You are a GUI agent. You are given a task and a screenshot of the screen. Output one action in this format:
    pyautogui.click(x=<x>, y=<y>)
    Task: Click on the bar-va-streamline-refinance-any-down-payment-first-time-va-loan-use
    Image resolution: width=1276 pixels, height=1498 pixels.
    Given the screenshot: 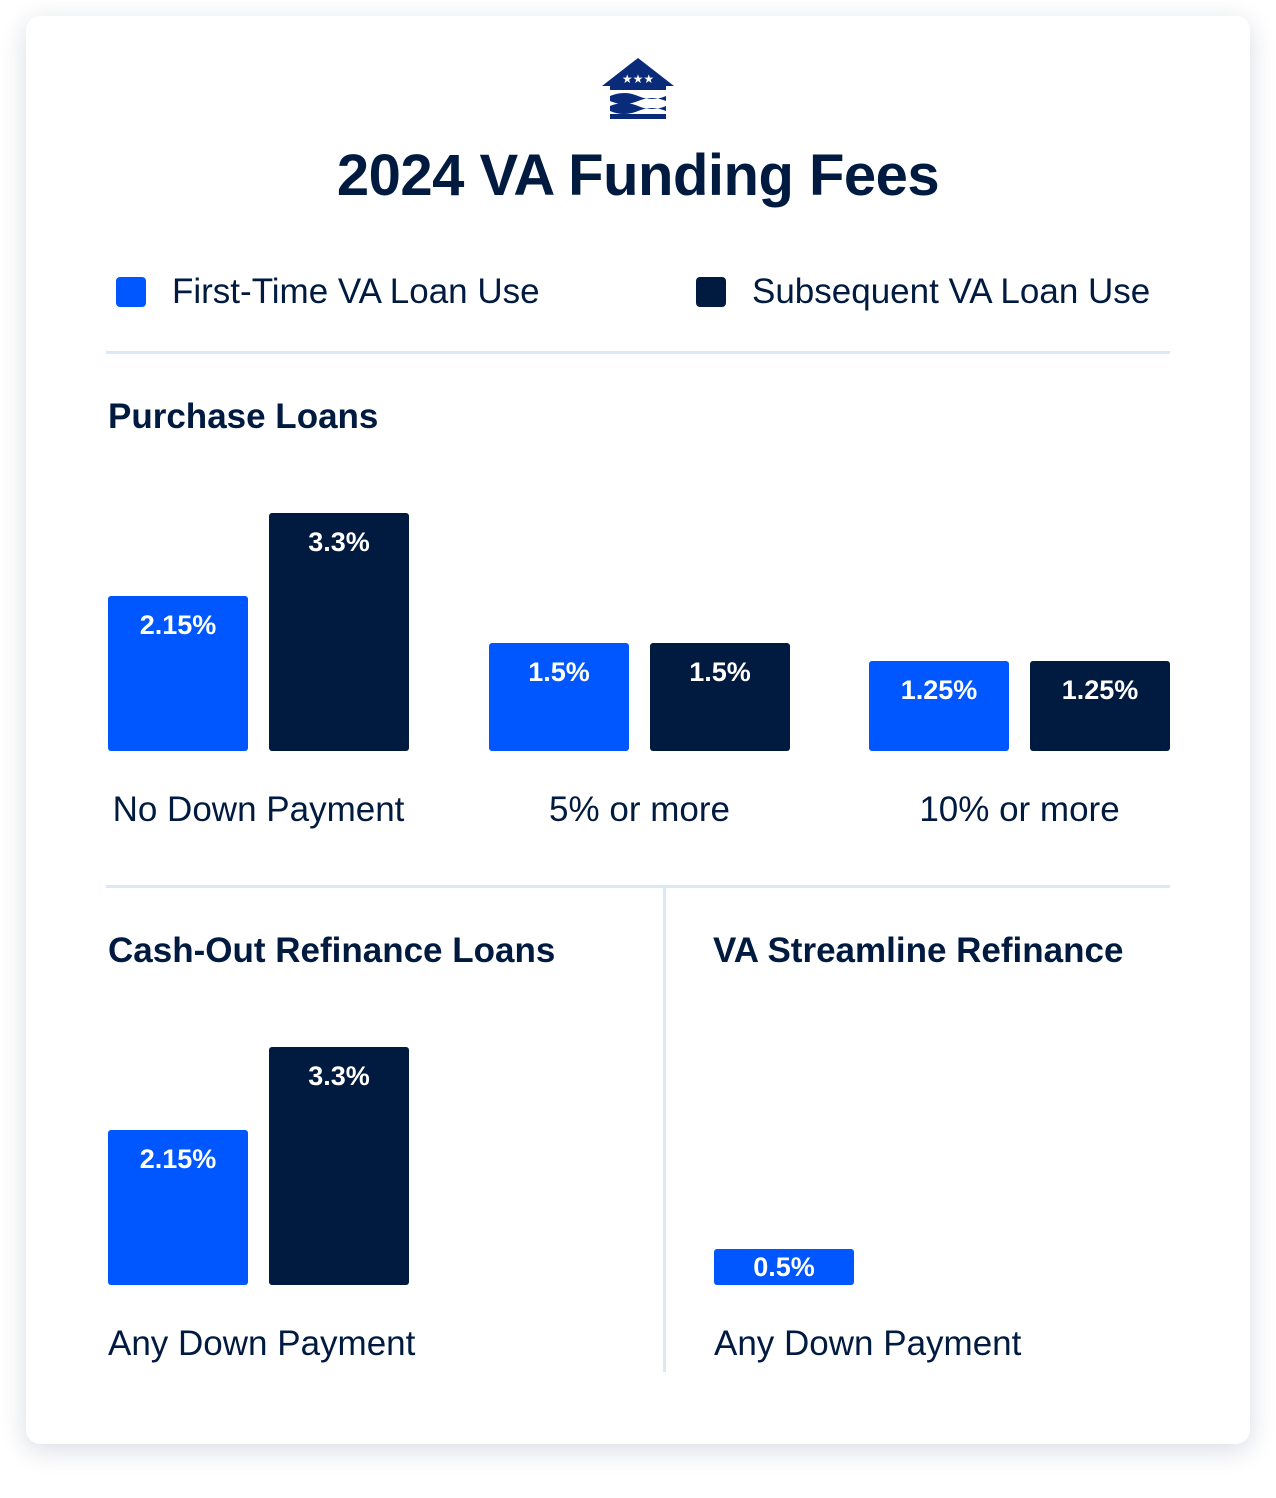 What is the action you would take?
    pyautogui.click(x=784, y=1267)
    